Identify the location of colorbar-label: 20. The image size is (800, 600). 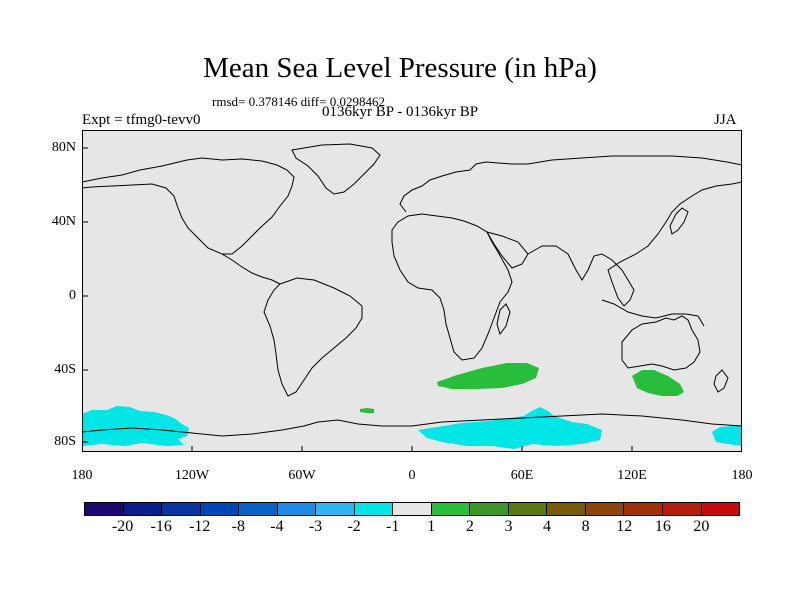
(701, 526).